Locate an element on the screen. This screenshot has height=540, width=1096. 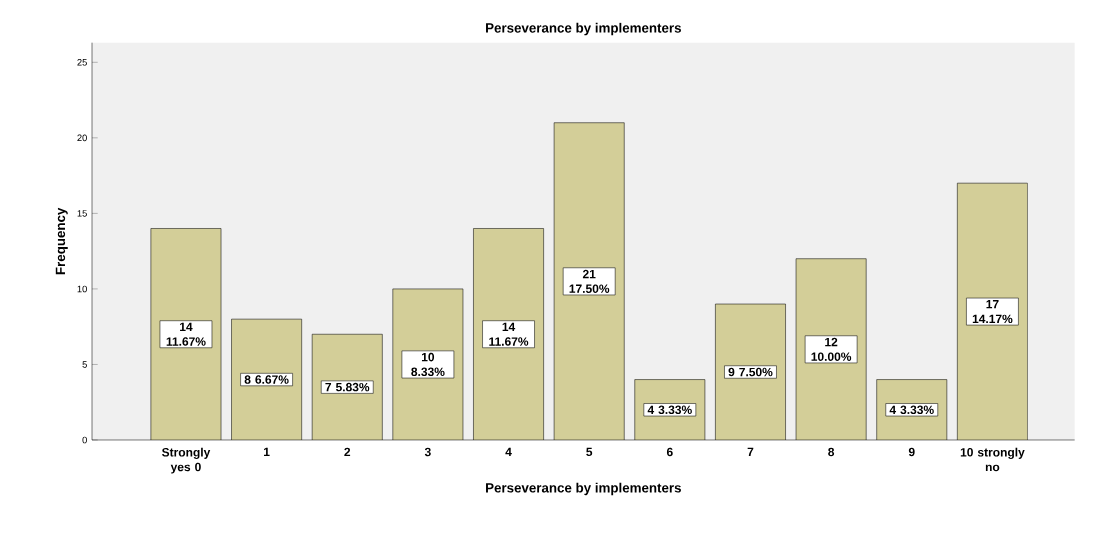
data-label: 7 5.83% is located at coordinates (347, 387).